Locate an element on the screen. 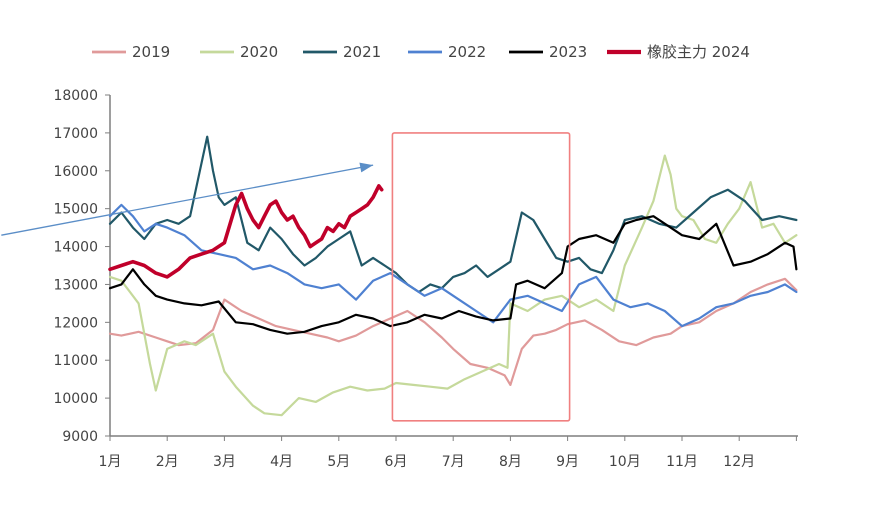 This screenshot has height=525, width=871. y-tick-label: 16000 is located at coordinates (75, 172).